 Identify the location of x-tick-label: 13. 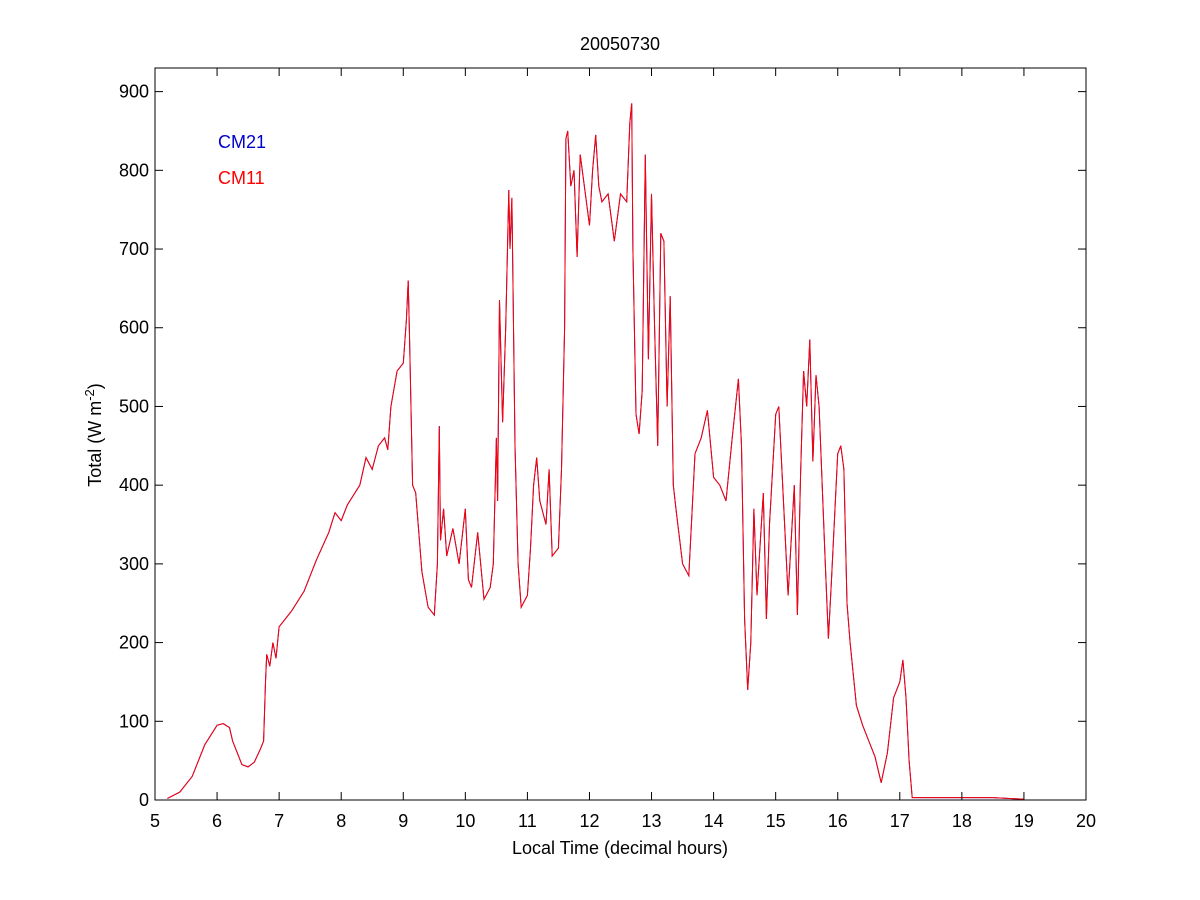
(652, 821).